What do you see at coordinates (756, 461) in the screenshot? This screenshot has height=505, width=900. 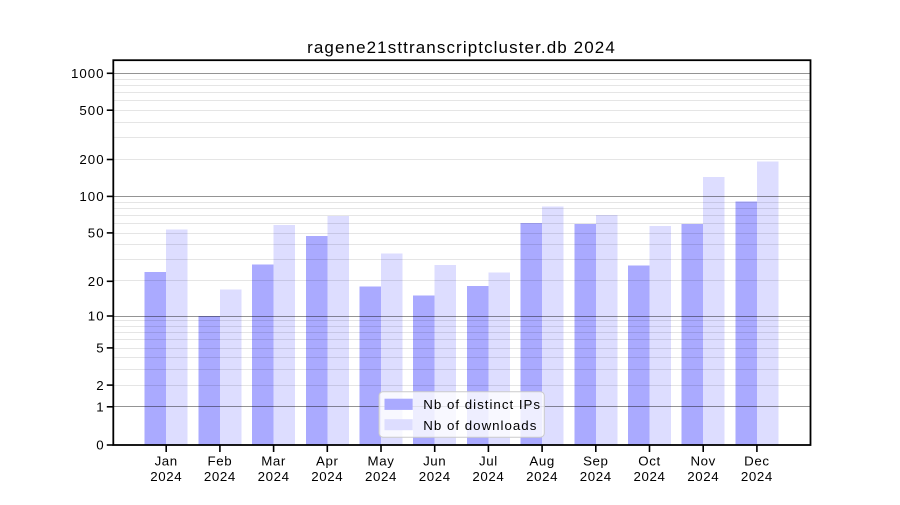 I see `svg-text: Dec` at bounding box center [756, 461].